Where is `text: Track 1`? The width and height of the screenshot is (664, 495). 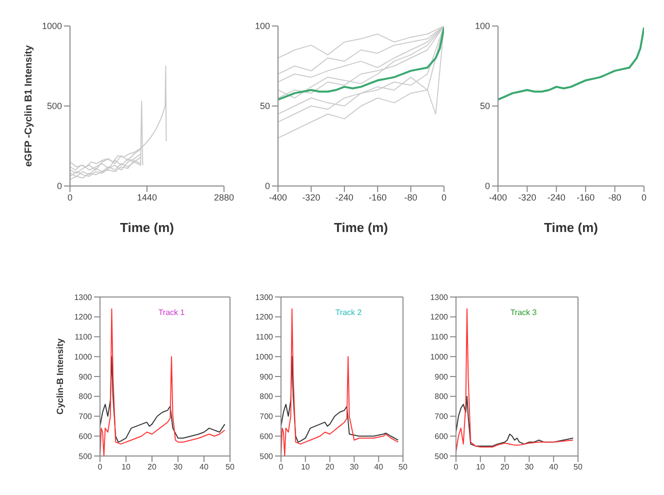 text: Track 1 is located at coordinates (171, 312).